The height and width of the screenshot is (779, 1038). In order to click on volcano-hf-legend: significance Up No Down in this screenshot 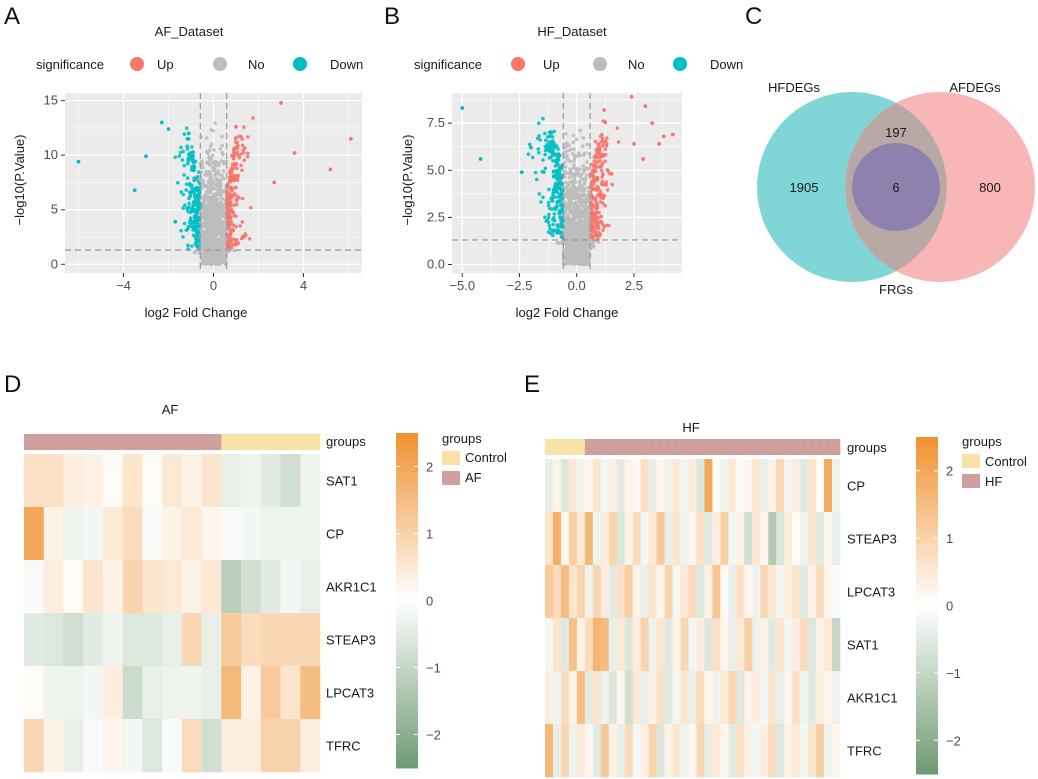, I will do `click(578, 64)`.